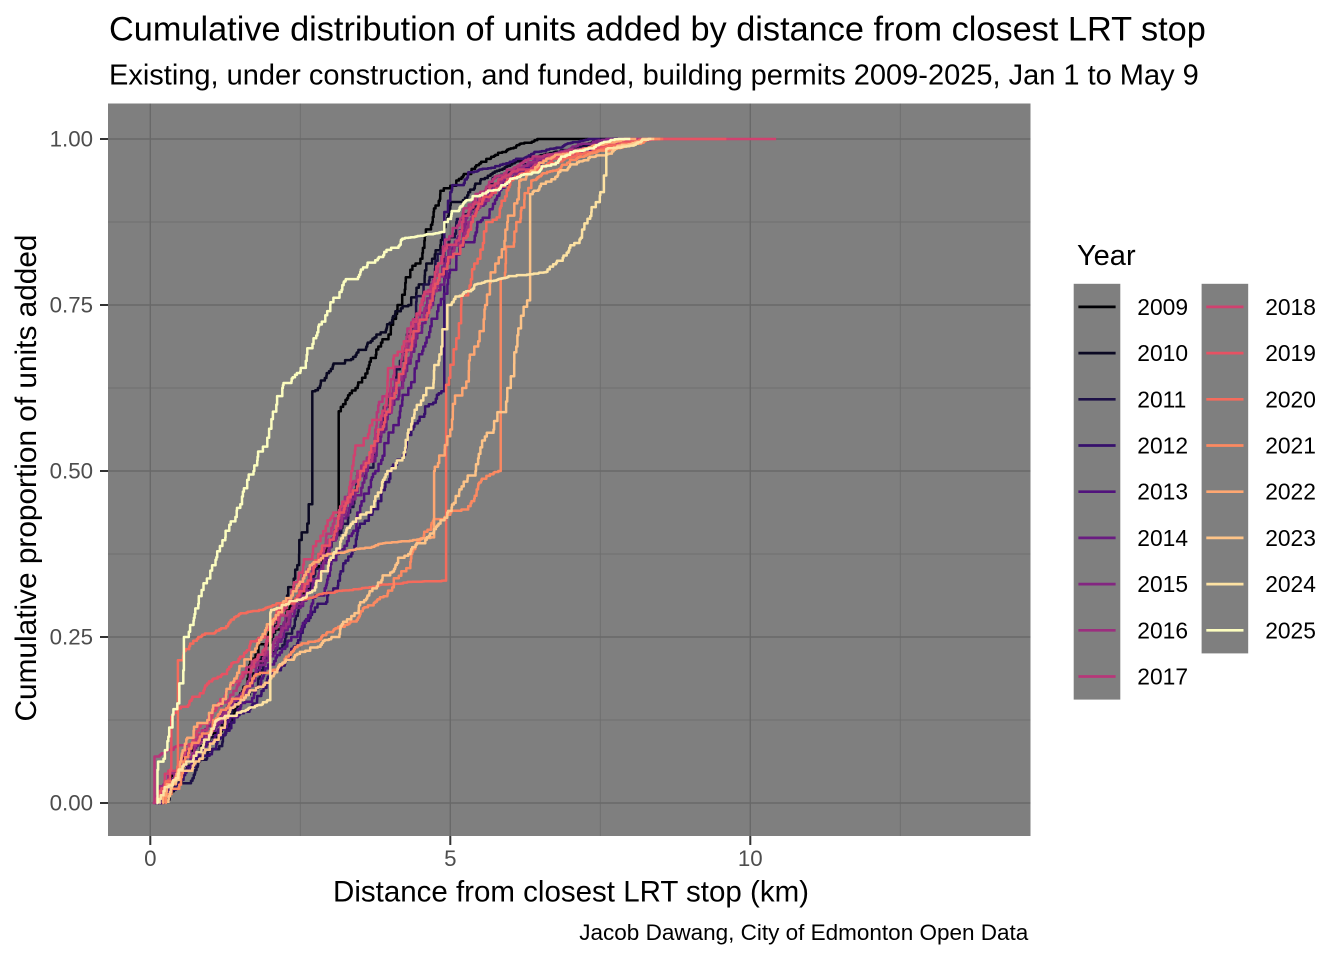 The height and width of the screenshot is (960, 1344). What do you see at coordinates (1162, 677) in the screenshot?
I see `svg-text: 2017` at bounding box center [1162, 677].